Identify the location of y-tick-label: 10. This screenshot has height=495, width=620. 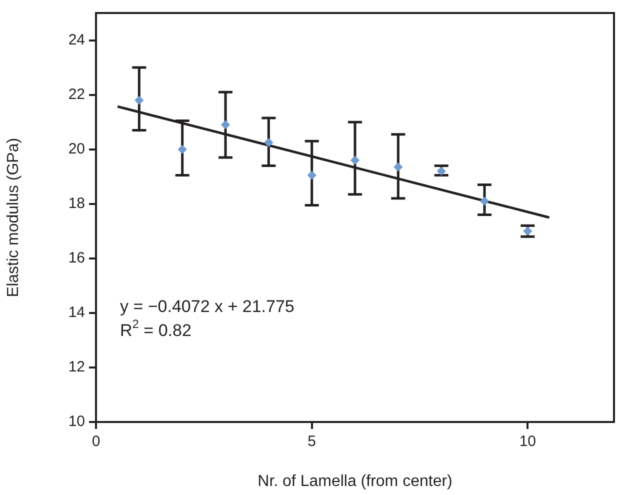
(76, 421).